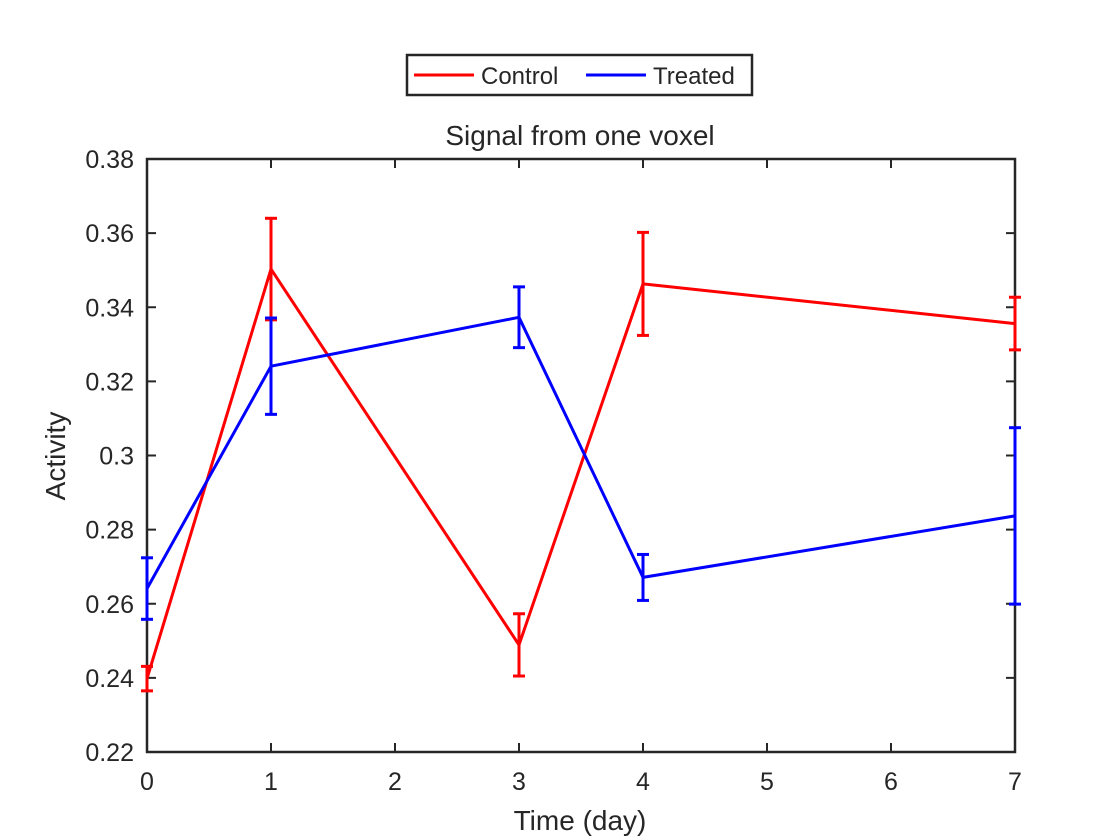 Image resolution: width=1120 pixels, height=840 pixels. I want to click on y-tick-label: 0.26, so click(109, 605).